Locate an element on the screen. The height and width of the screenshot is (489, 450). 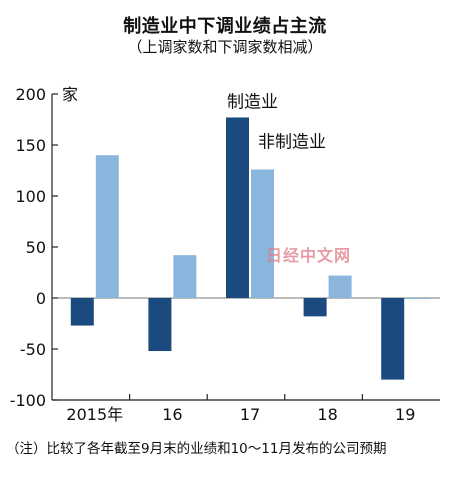
x-tick-label: 19 is located at coordinates (405, 414).